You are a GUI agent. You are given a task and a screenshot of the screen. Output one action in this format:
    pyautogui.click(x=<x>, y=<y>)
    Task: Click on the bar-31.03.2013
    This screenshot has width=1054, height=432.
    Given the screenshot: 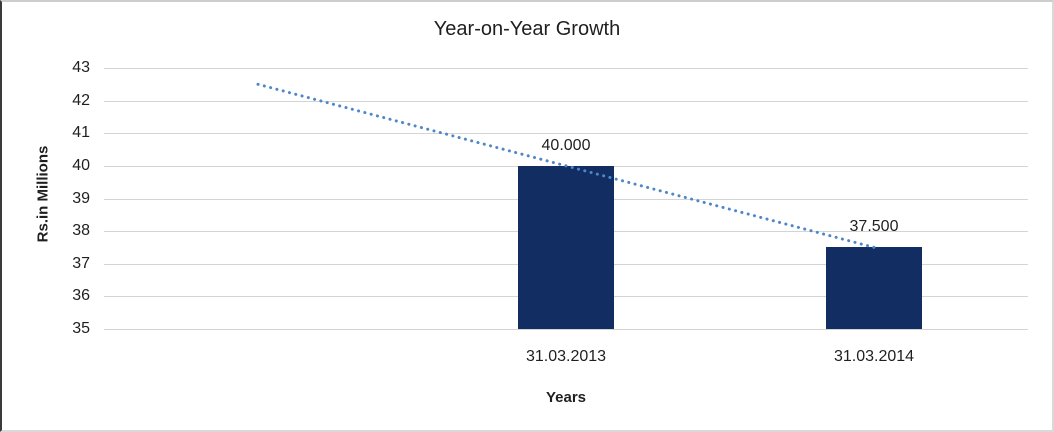 What is the action you would take?
    pyautogui.click(x=566, y=247)
    